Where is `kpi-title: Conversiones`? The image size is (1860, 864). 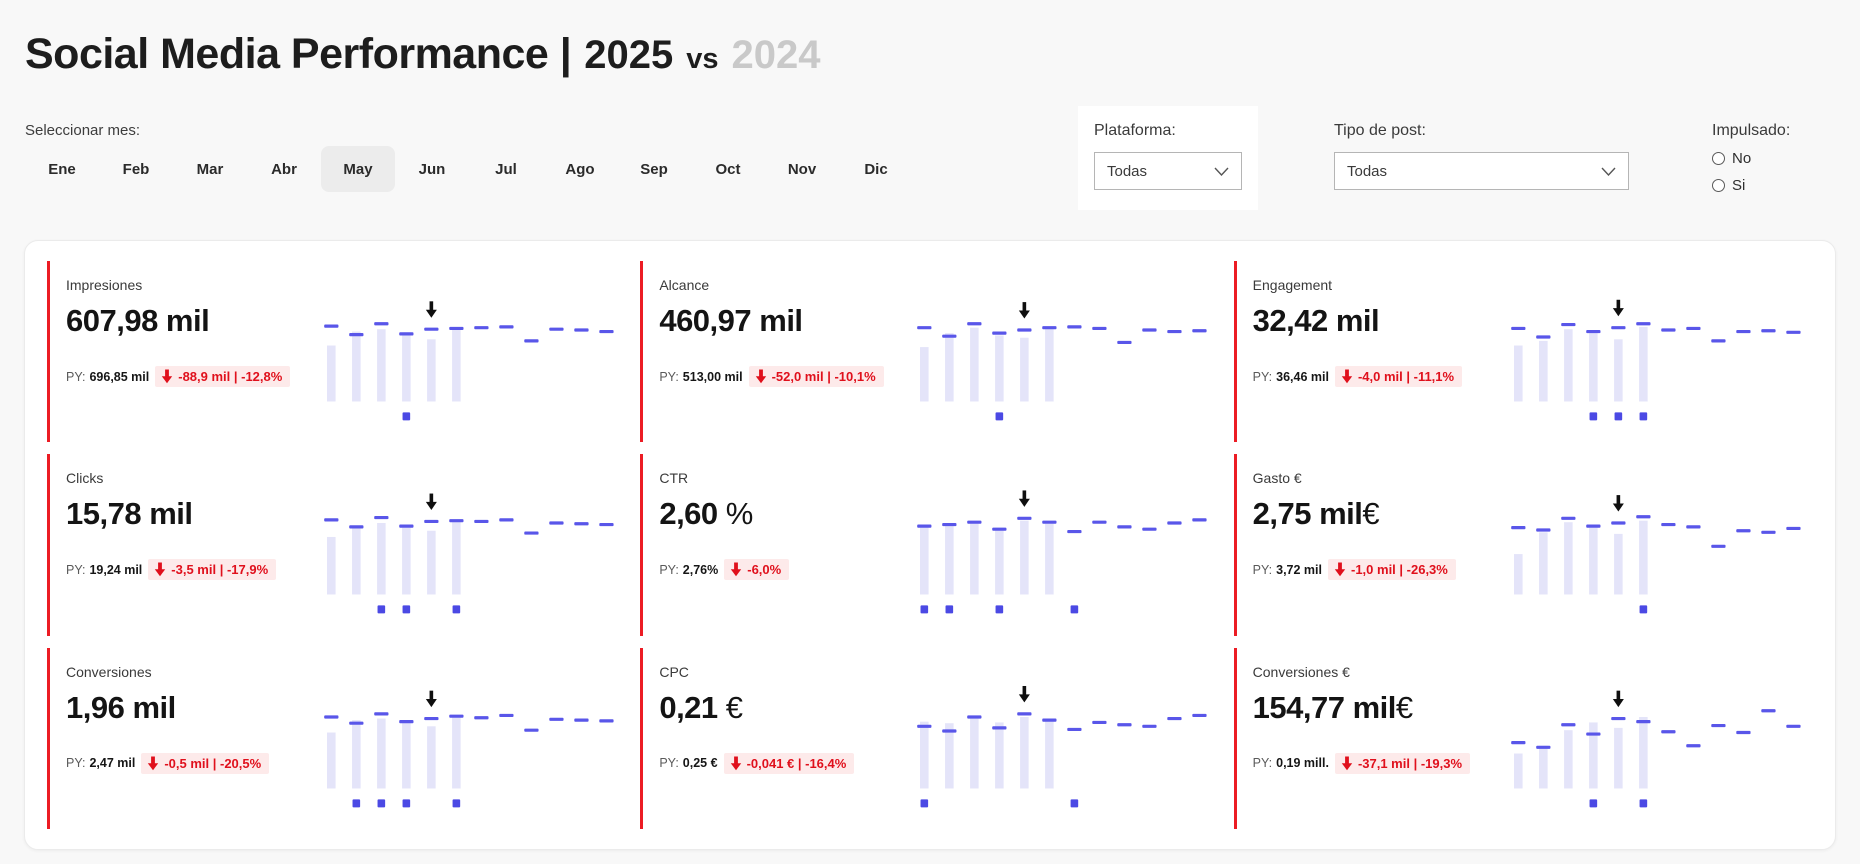 kpi-title: Conversiones is located at coordinates (109, 671).